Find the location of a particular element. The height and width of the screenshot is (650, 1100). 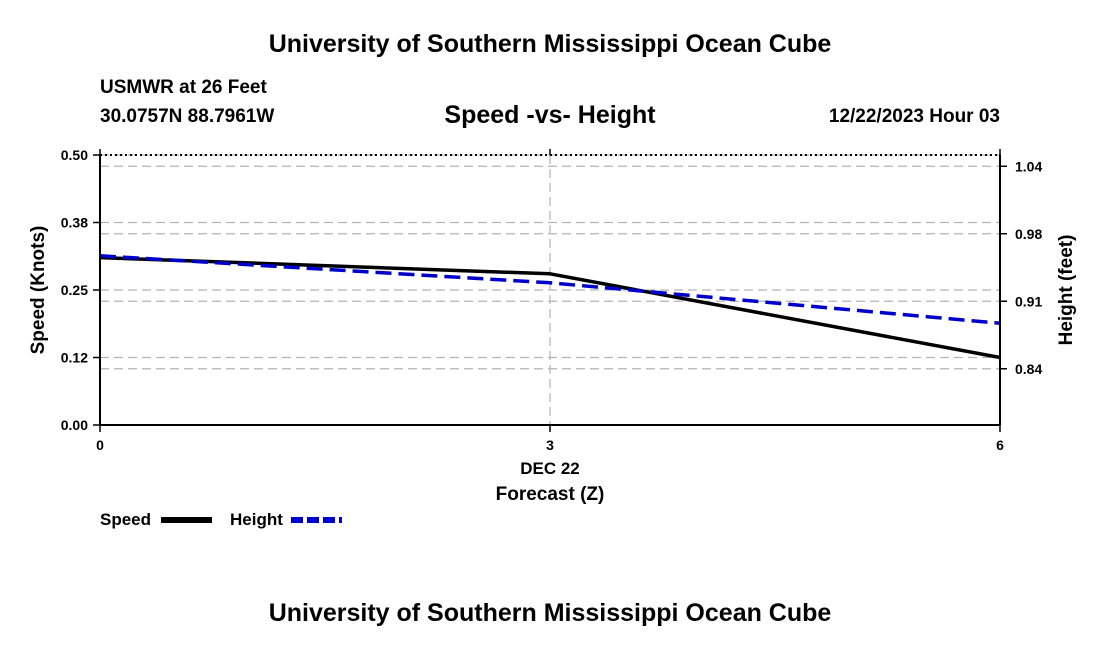

x-tick-label-2: 6 is located at coordinates (1000, 445).